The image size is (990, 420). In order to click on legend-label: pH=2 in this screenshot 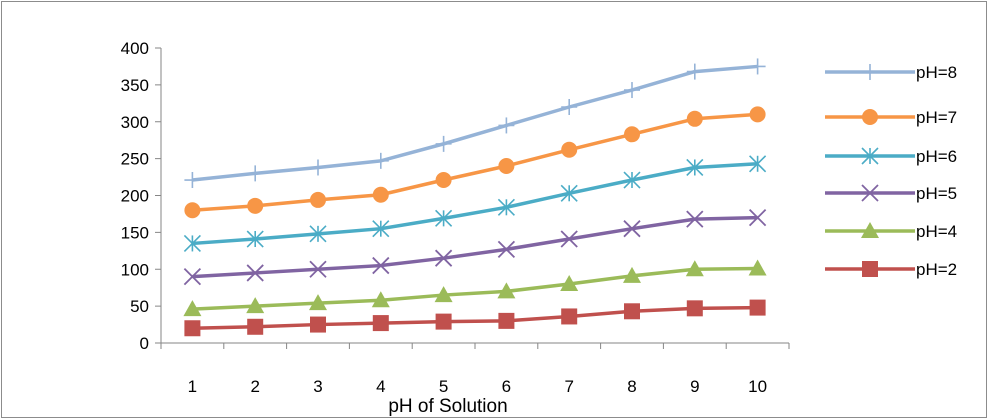, I will do `click(936, 269)`.